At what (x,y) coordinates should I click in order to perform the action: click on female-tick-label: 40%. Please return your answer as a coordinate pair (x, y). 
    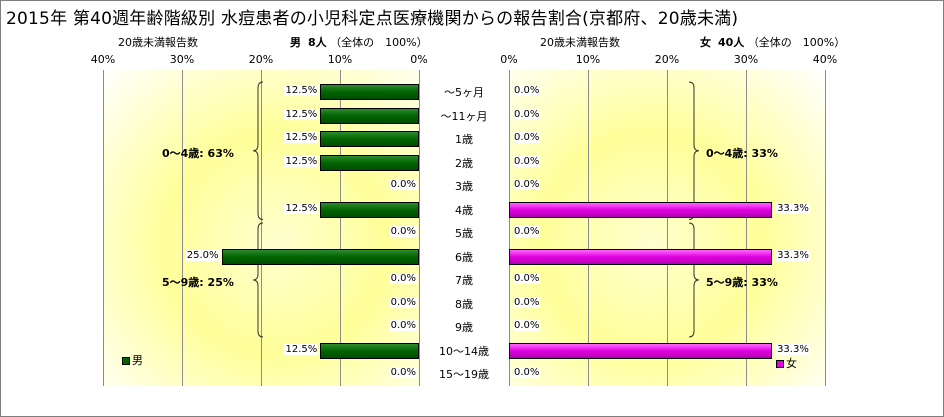
    Looking at the image, I should click on (825, 59).